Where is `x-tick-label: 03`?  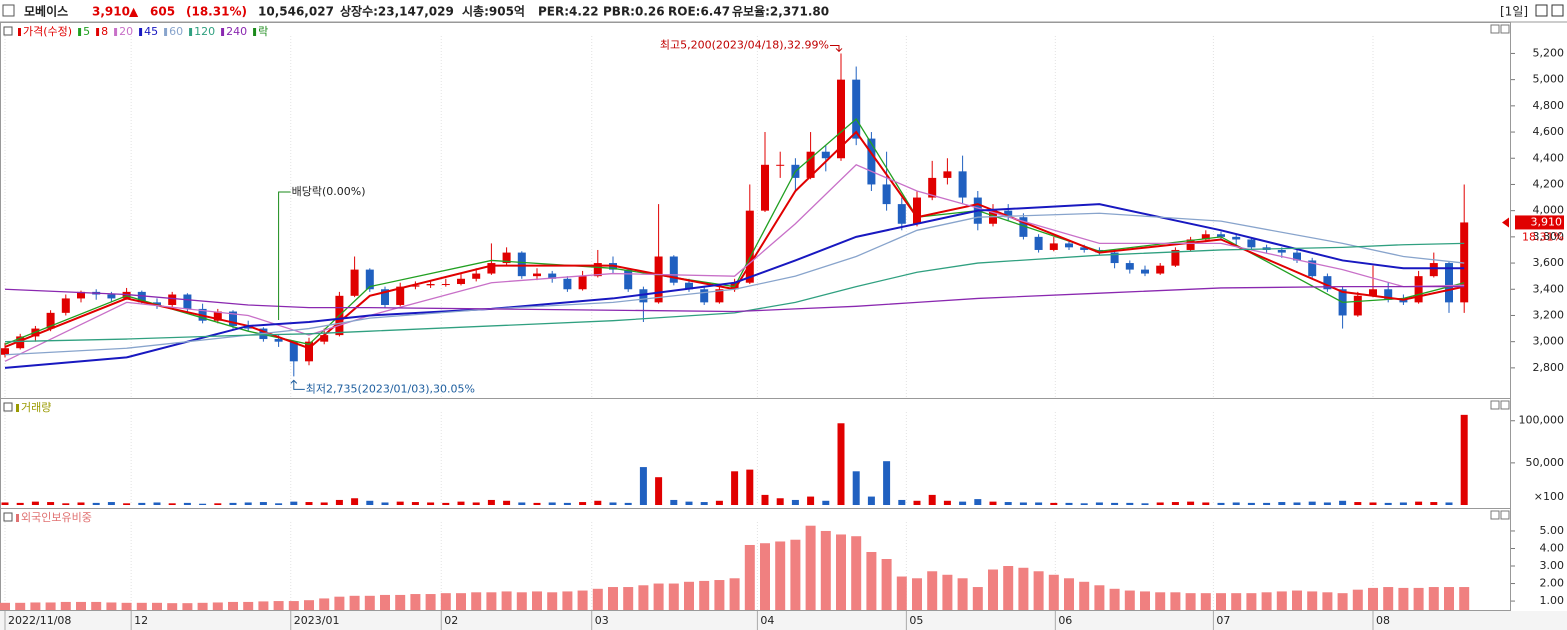
x-tick-label: 03 is located at coordinates (602, 620).